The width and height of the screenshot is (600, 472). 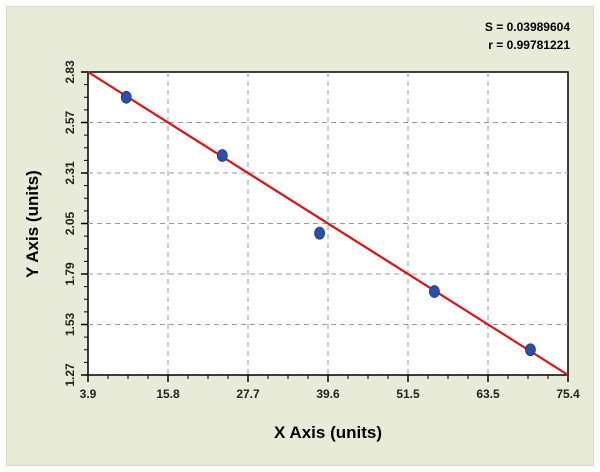 I want to click on y-tick-label: 1.27, so click(x=70, y=375).